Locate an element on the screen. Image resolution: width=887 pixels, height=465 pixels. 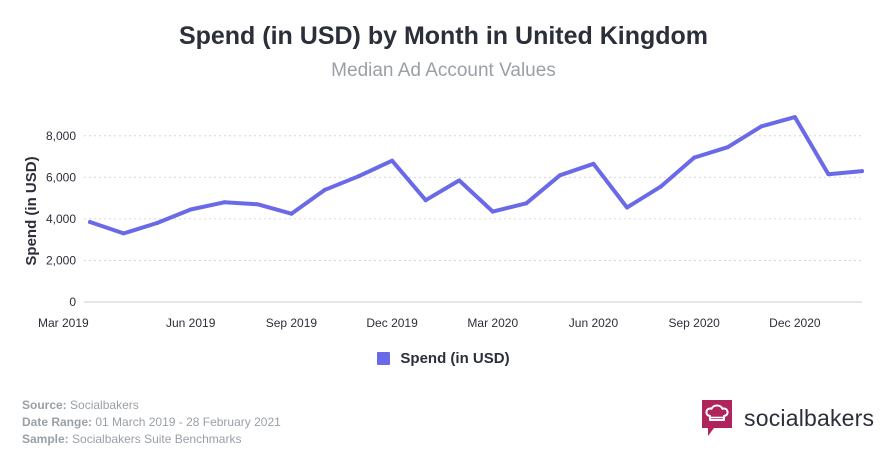
sample-value: Socialbakers Suite Benchmarks is located at coordinates (157, 439).